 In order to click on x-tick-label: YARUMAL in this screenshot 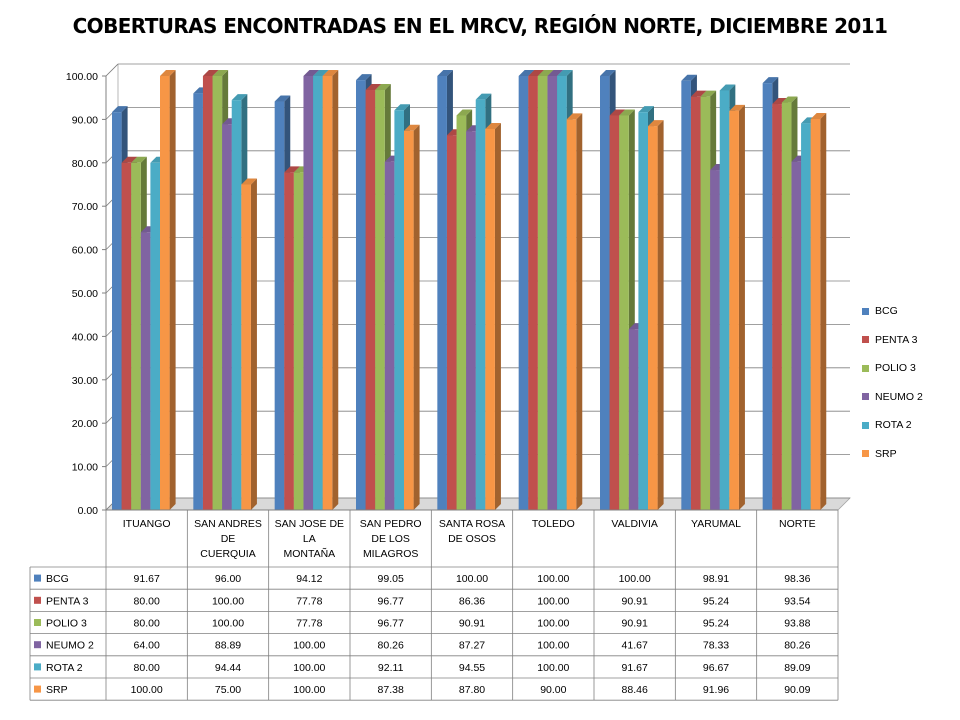, I will do `click(716, 524)`.